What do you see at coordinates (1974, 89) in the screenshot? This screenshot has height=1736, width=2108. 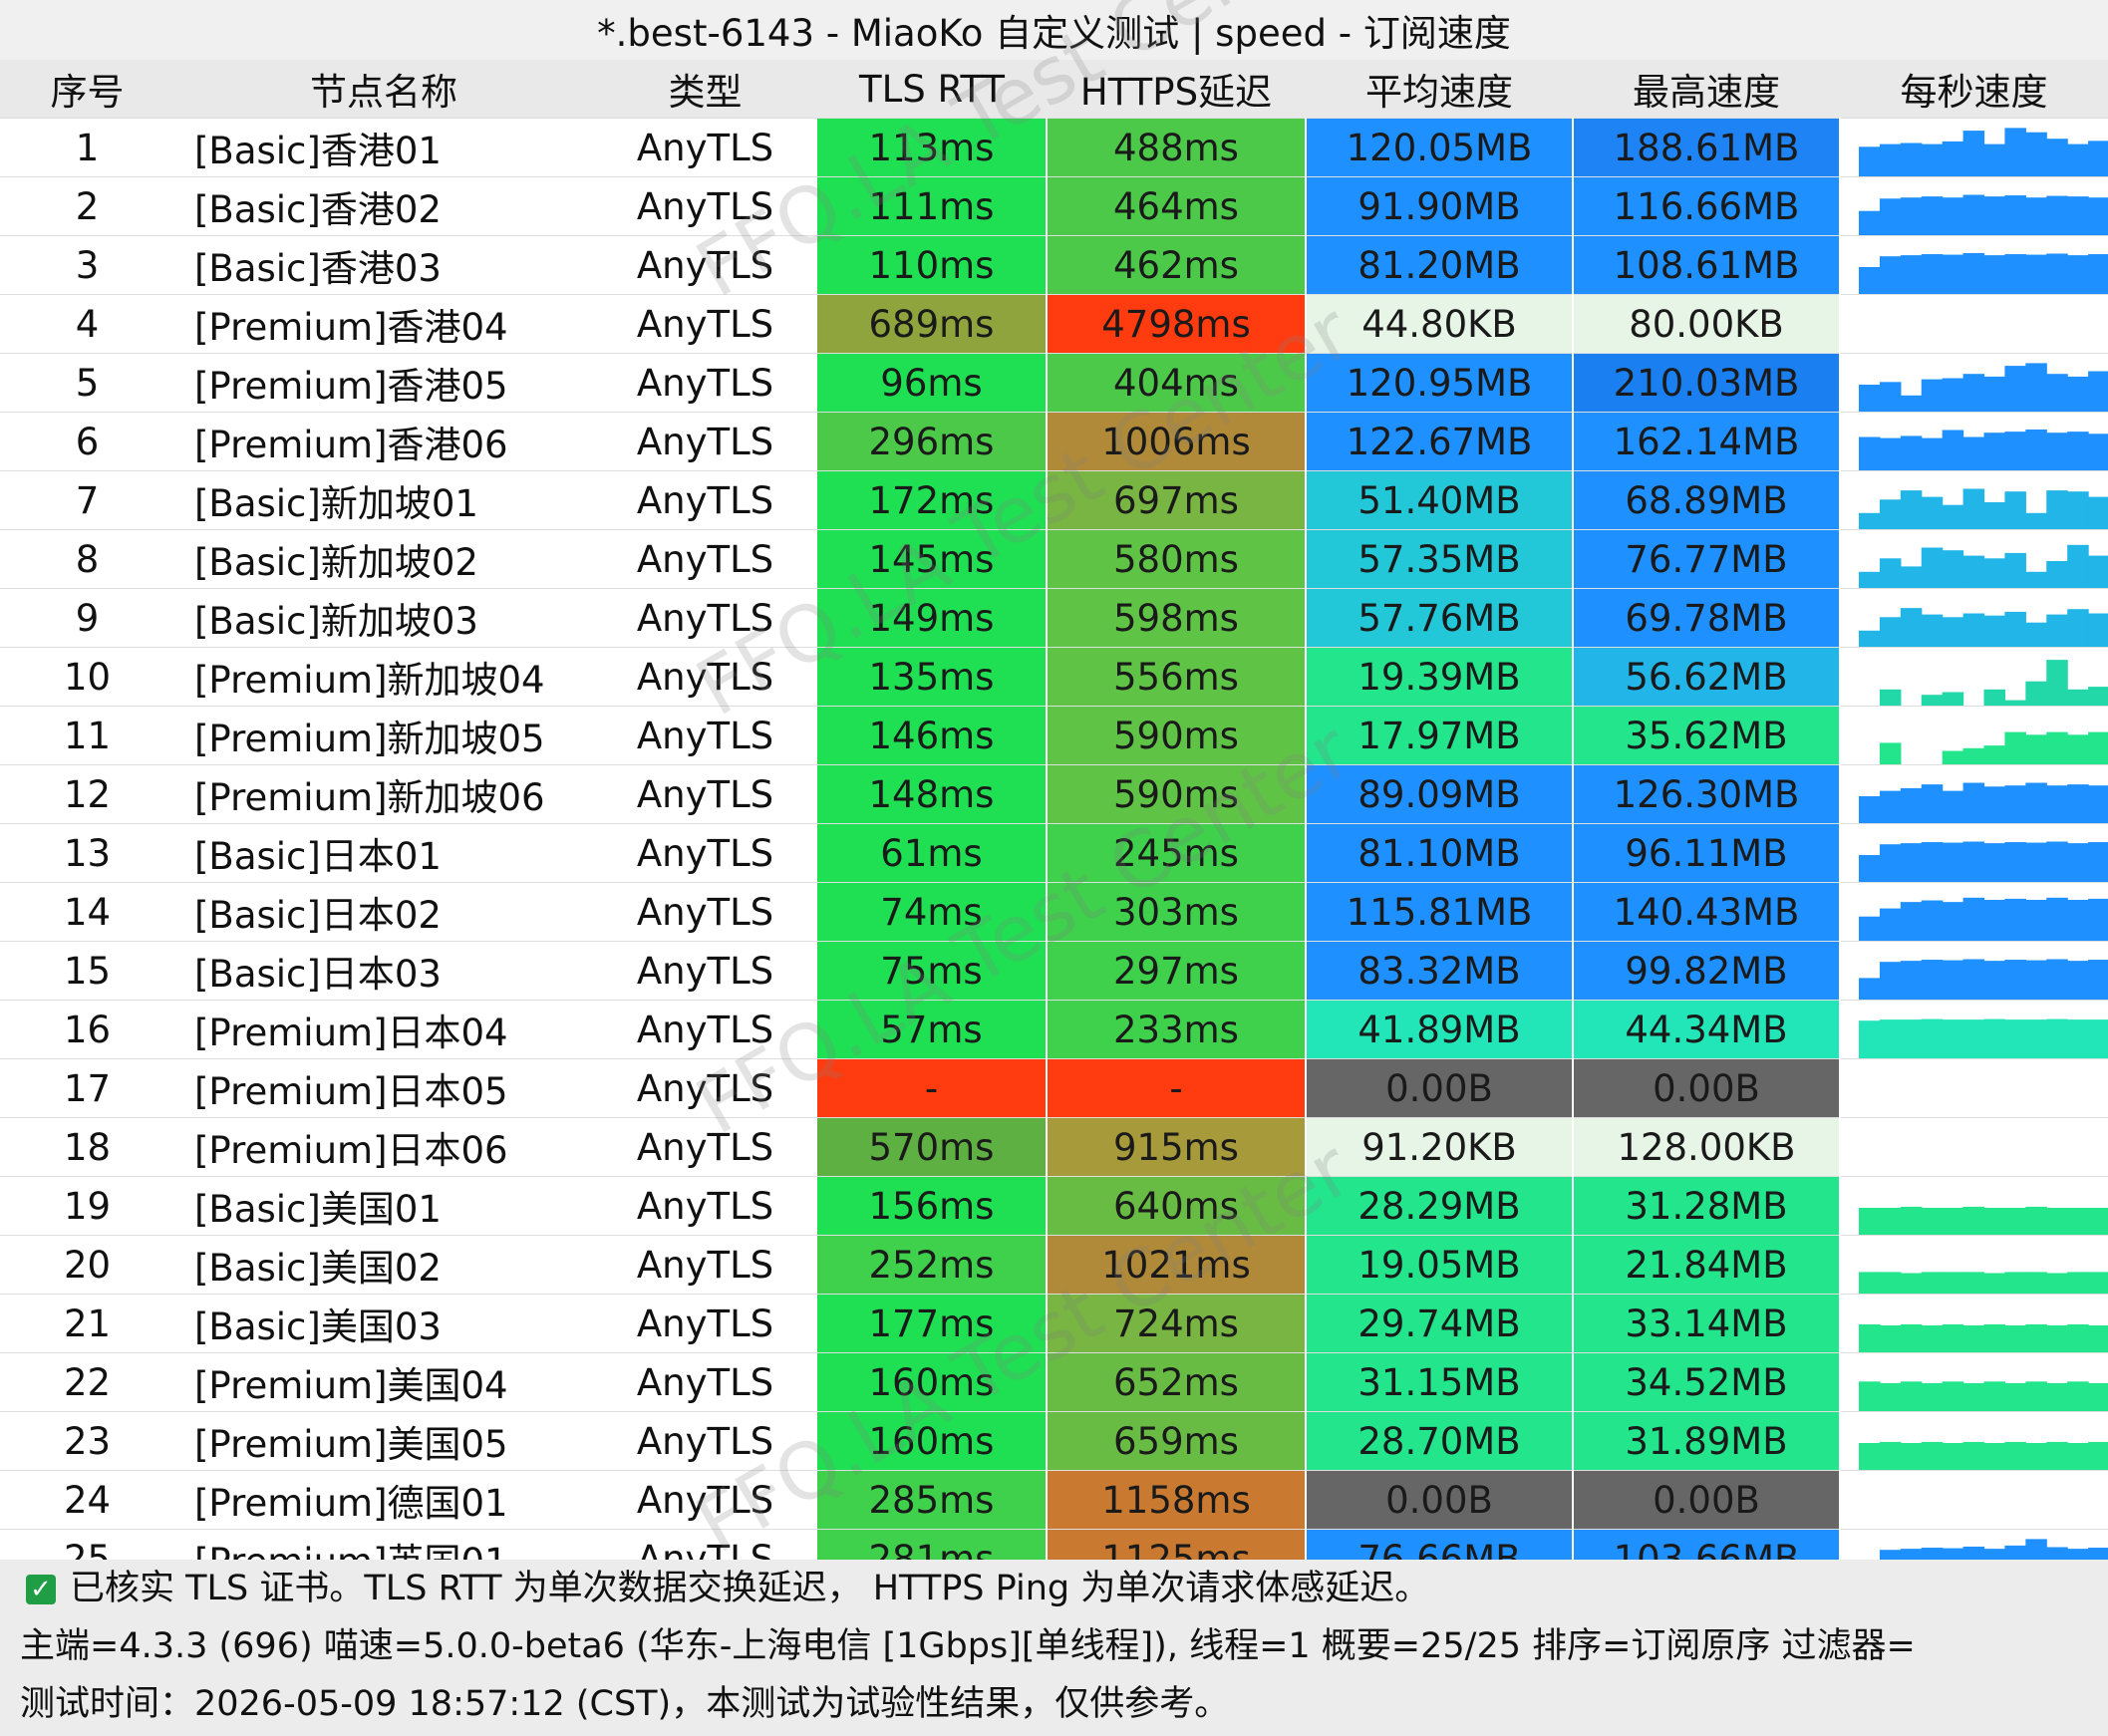 I see `column-header-per-second-speed: 每秒速度` at bounding box center [1974, 89].